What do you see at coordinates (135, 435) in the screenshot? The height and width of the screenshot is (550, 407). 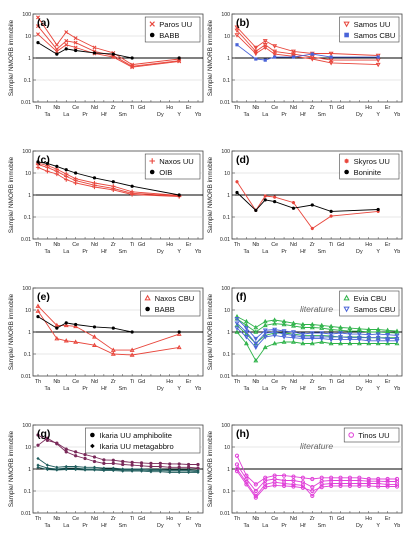 I see `legend-label: Ikaria UU amphibolite` at bounding box center [135, 435].